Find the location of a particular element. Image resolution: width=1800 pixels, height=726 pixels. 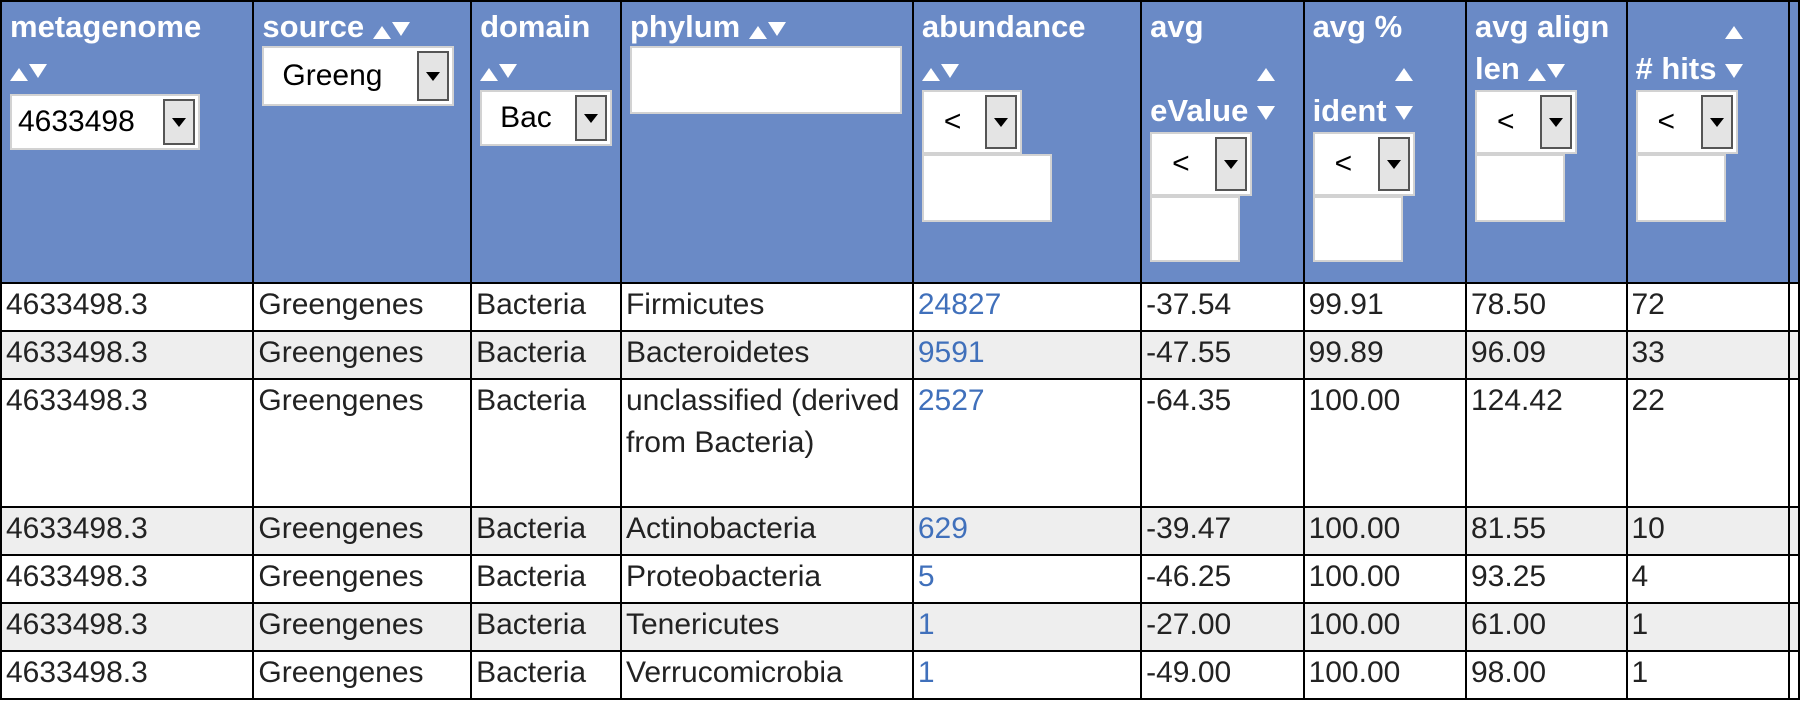

align-operator-value: < is located at coordinates (1506, 121).